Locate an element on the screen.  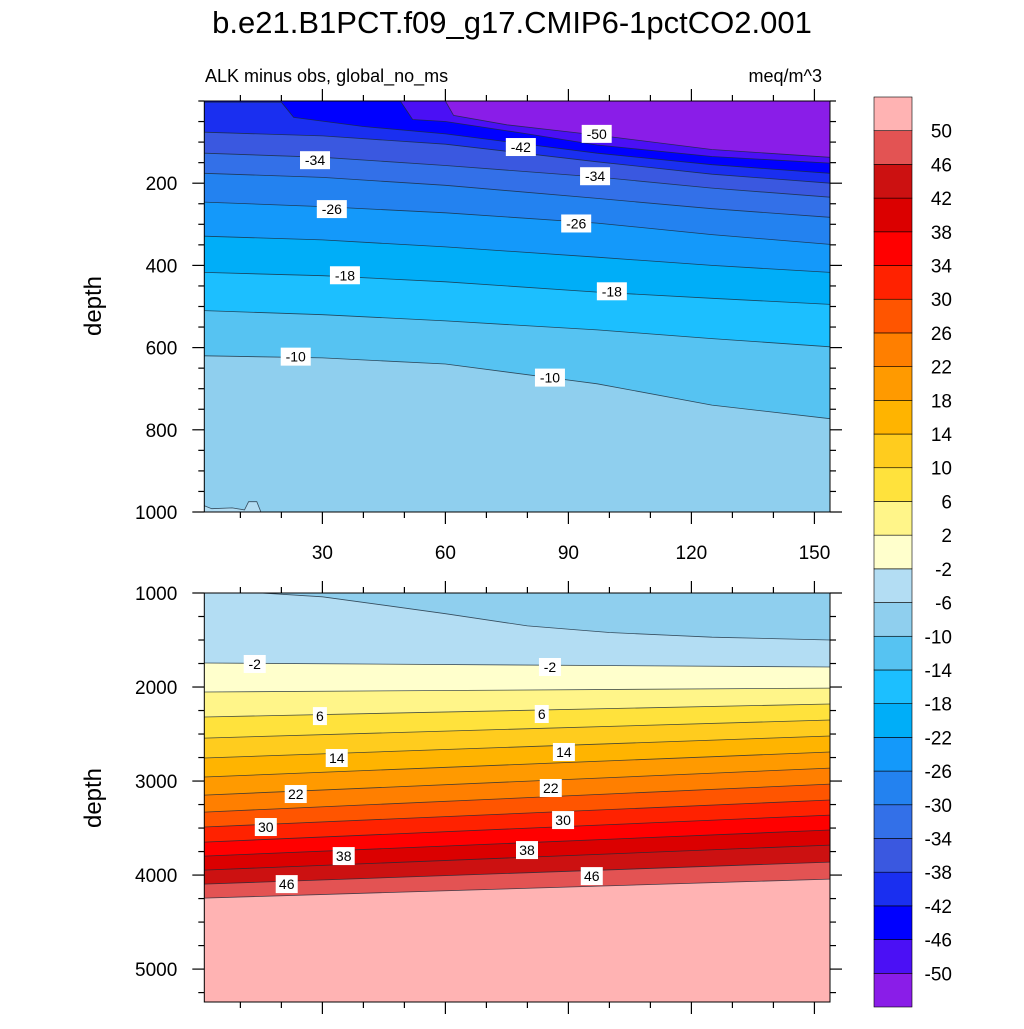
colorbar-label: 50 is located at coordinates (941, 132).